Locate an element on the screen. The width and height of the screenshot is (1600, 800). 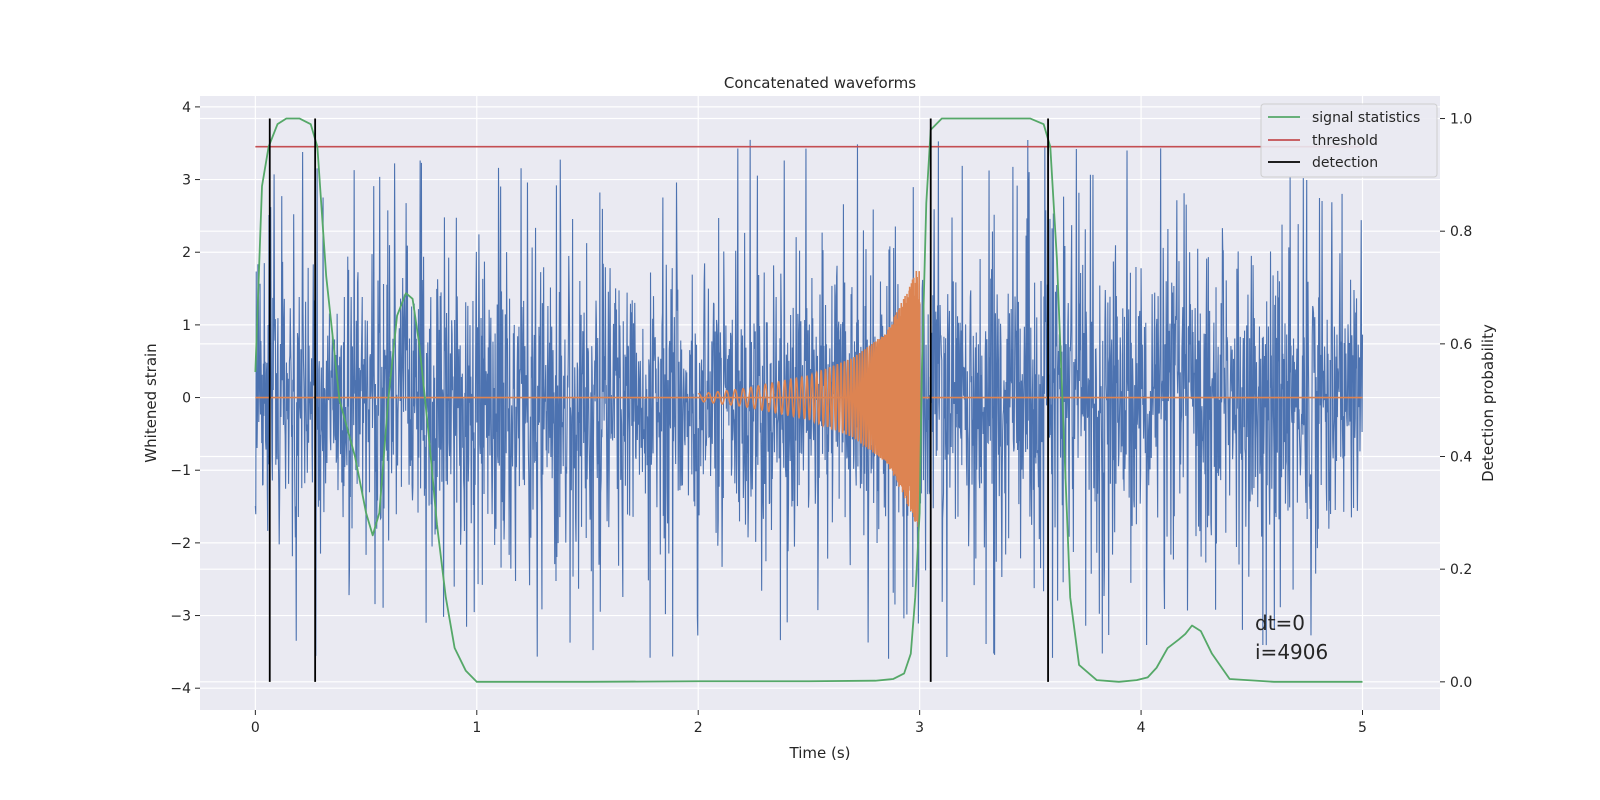
x-tick-label: 3 is located at coordinates (919, 728).